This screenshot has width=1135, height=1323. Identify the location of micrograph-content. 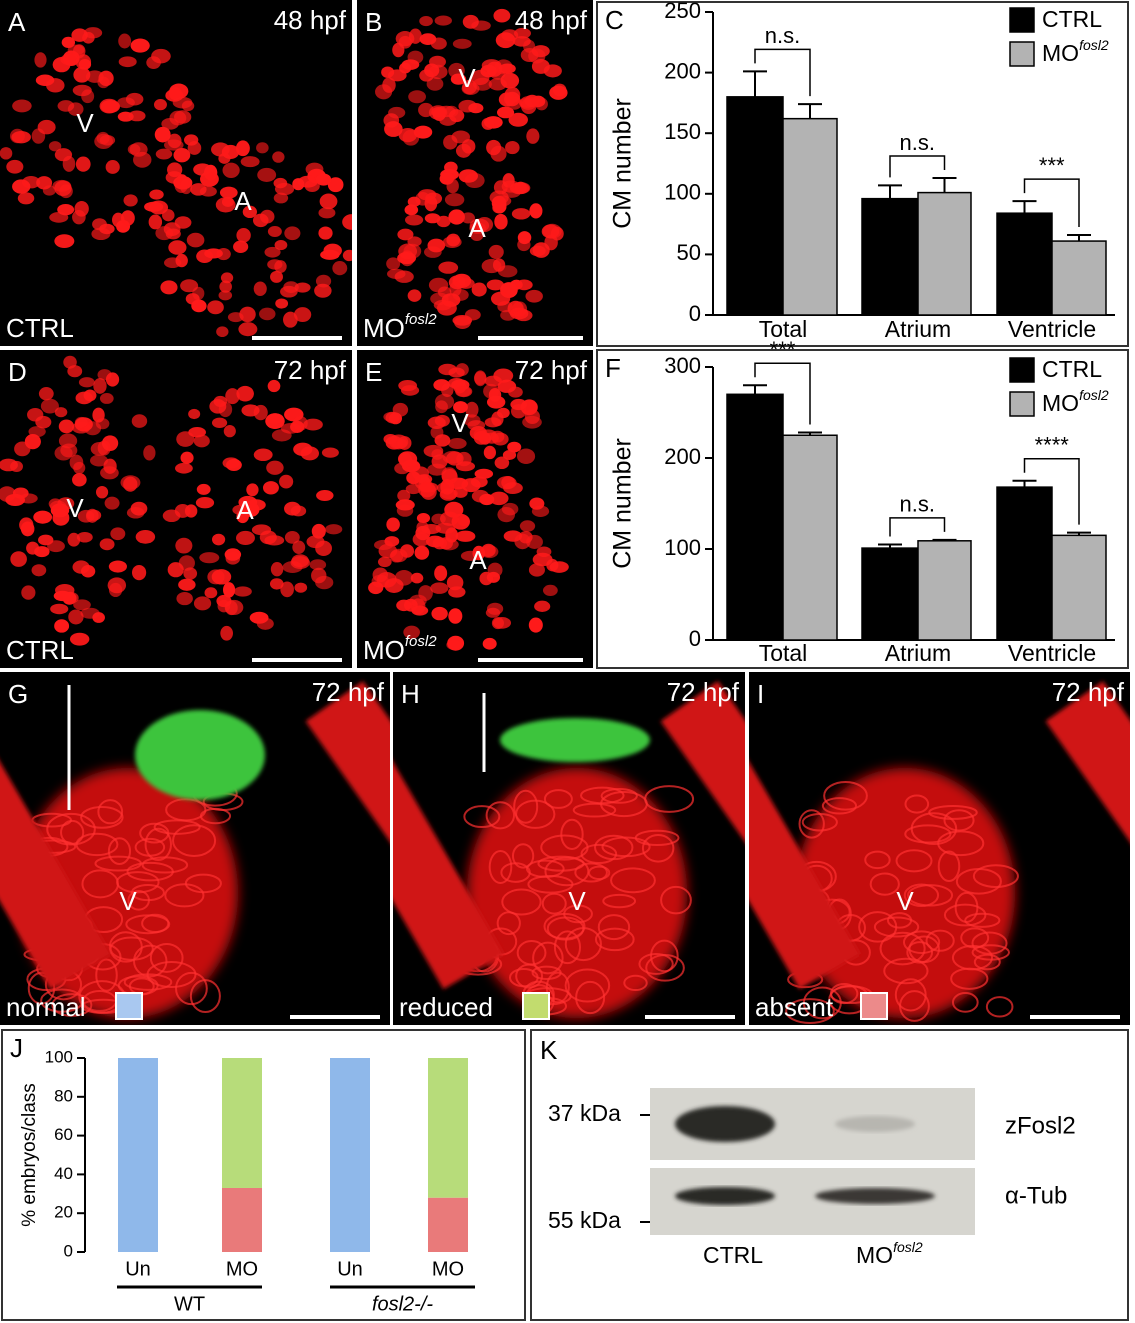
(176, 182).